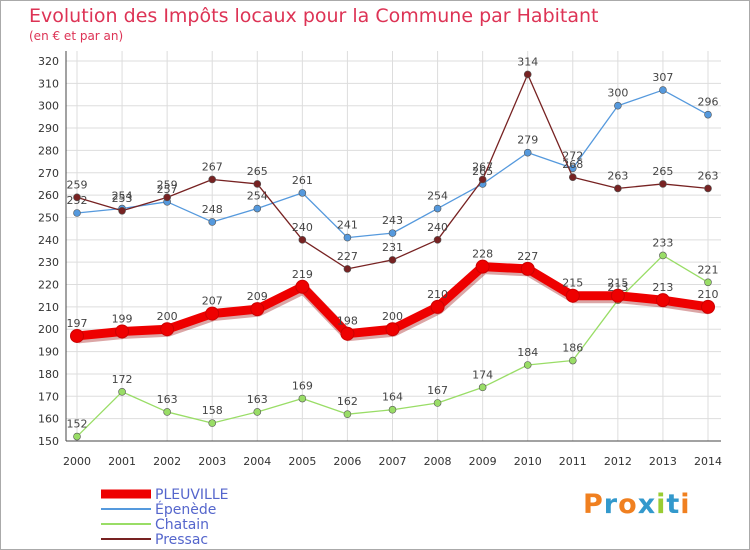 This screenshot has width=750, height=550. What do you see at coordinates (527, 256) in the screenshot?
I see `data-label: 227` at bounding box center [527, 256].